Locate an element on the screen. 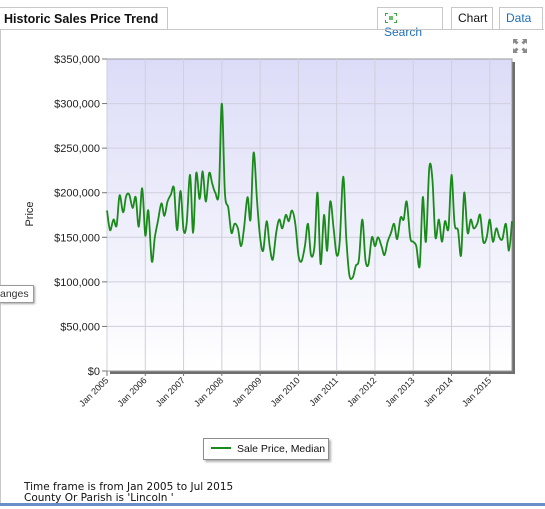 The image size is (545, 509). y-tick-label: $50,000 is located at coordinates (80, 327).